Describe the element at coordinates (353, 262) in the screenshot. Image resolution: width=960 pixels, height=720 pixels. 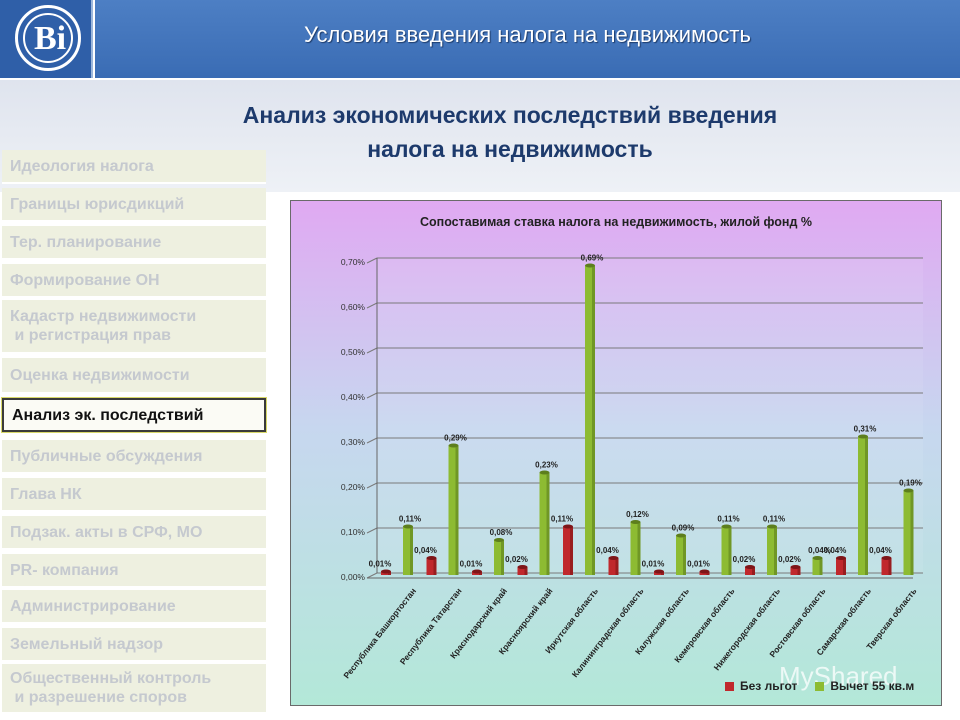
I see `y-tick-label: 0,70%` at that location.